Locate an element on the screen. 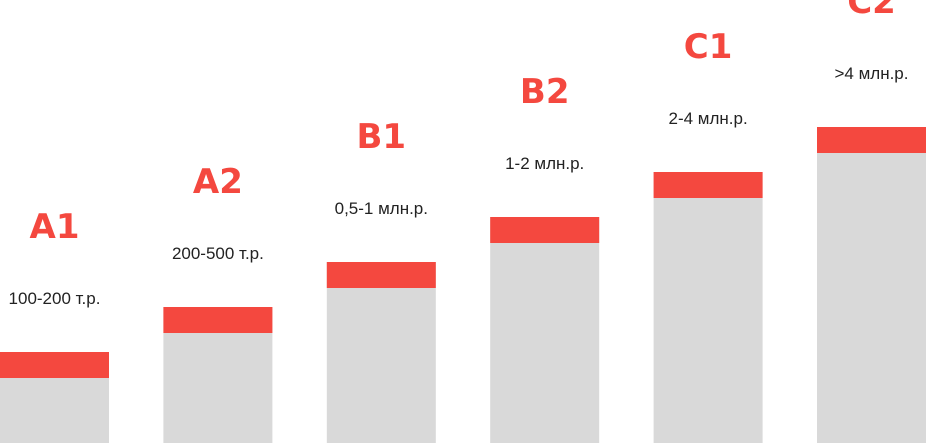 The image size is (927, 443). bar-cap-b2 is located at coordinates (545, 230).